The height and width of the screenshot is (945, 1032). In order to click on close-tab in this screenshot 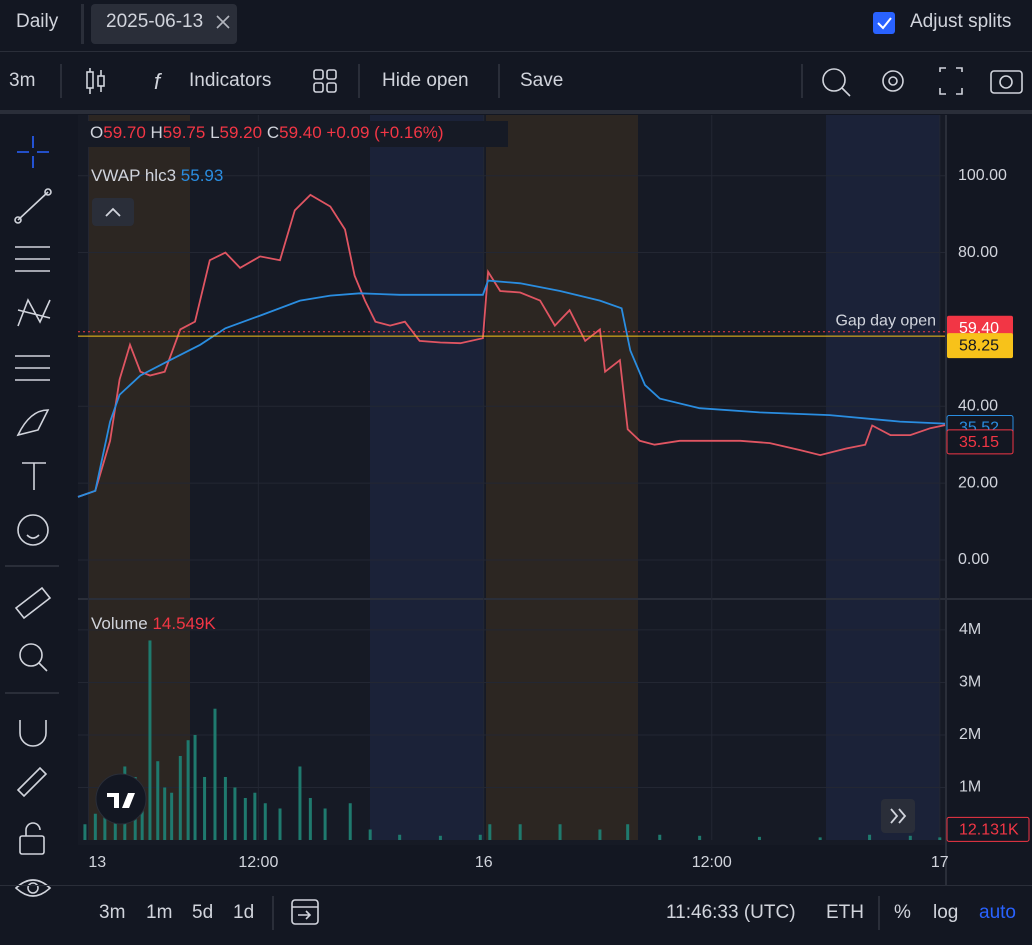, I will do `click(223, 22)`.